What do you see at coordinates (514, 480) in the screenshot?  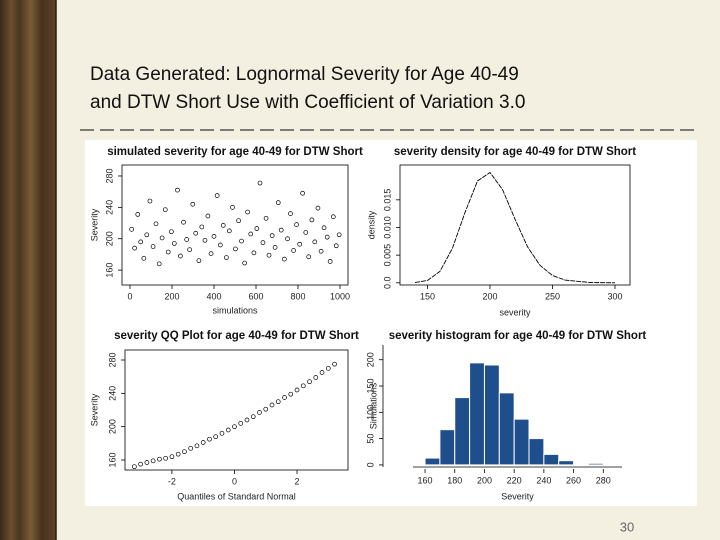 I see `x-tick-label: 220` at bounding box center [514, 480].